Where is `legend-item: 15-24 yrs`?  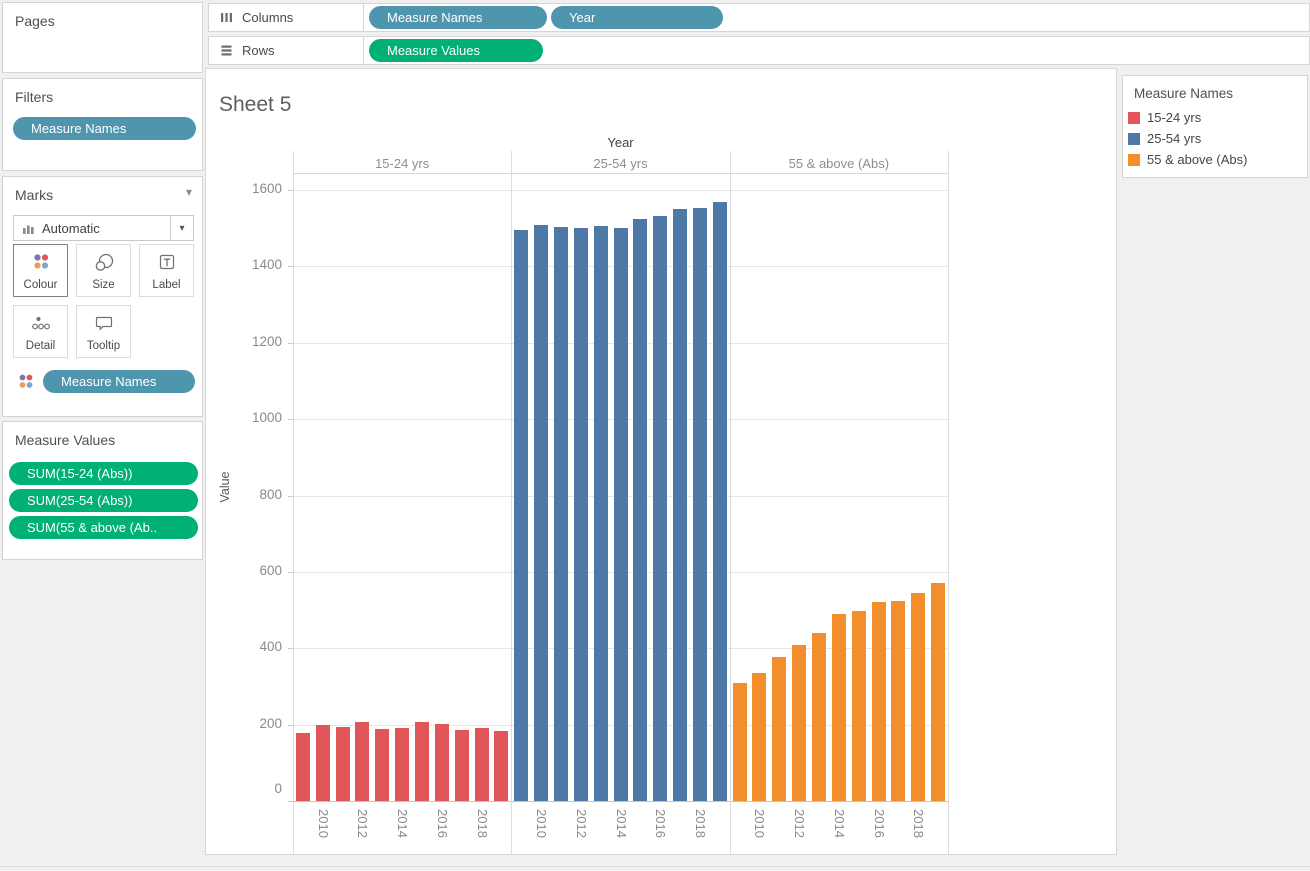 legend-item: 15-24 yrs is located at coordinates (1215, 117).